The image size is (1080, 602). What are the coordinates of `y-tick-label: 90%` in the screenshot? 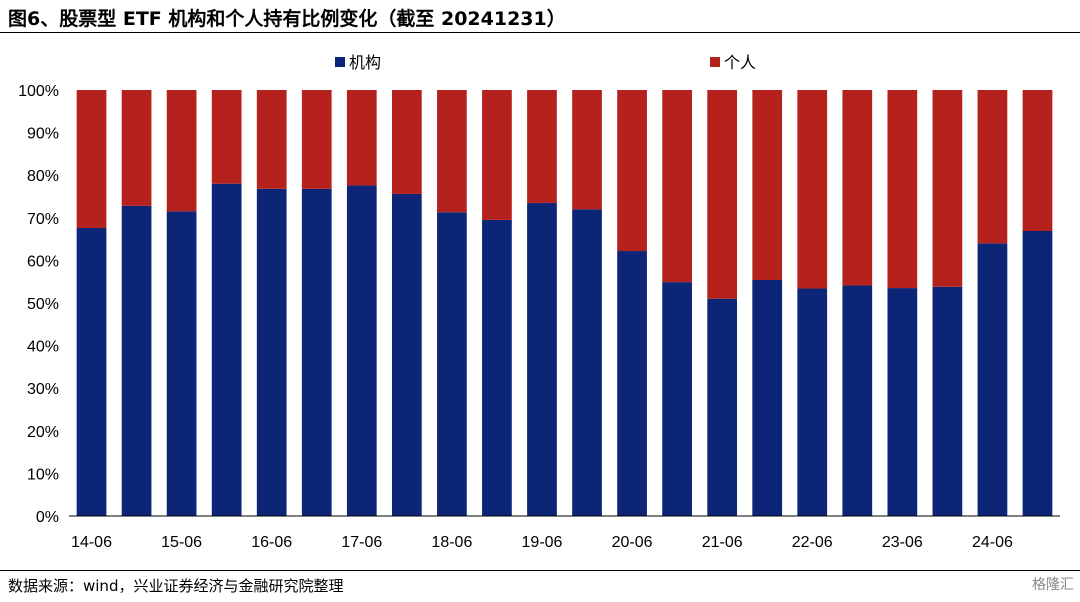 It's located at (43, 134).